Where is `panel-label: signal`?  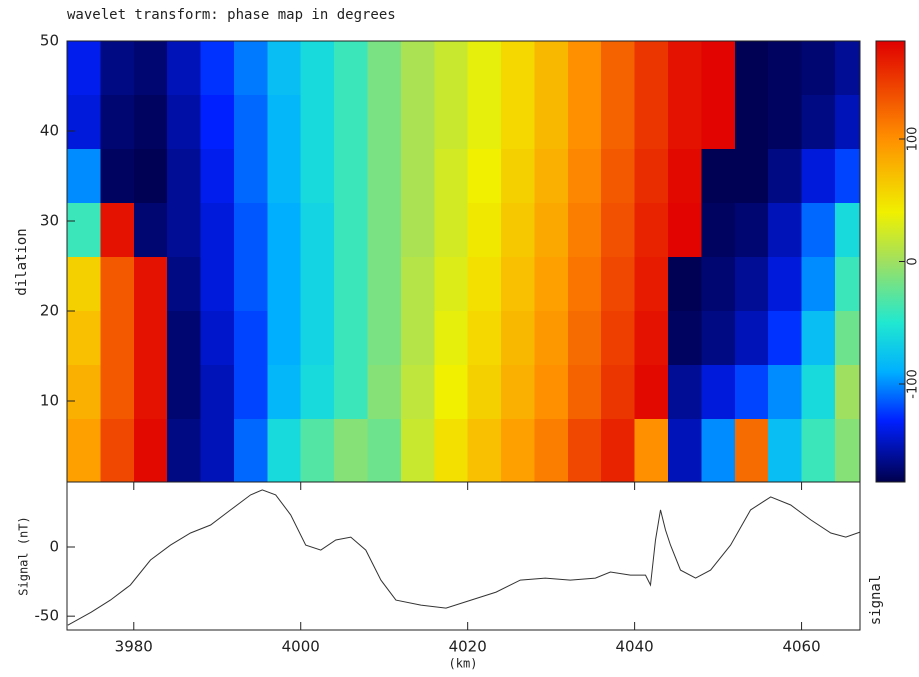
panel-label: signal is located at coordinates (876, 600).